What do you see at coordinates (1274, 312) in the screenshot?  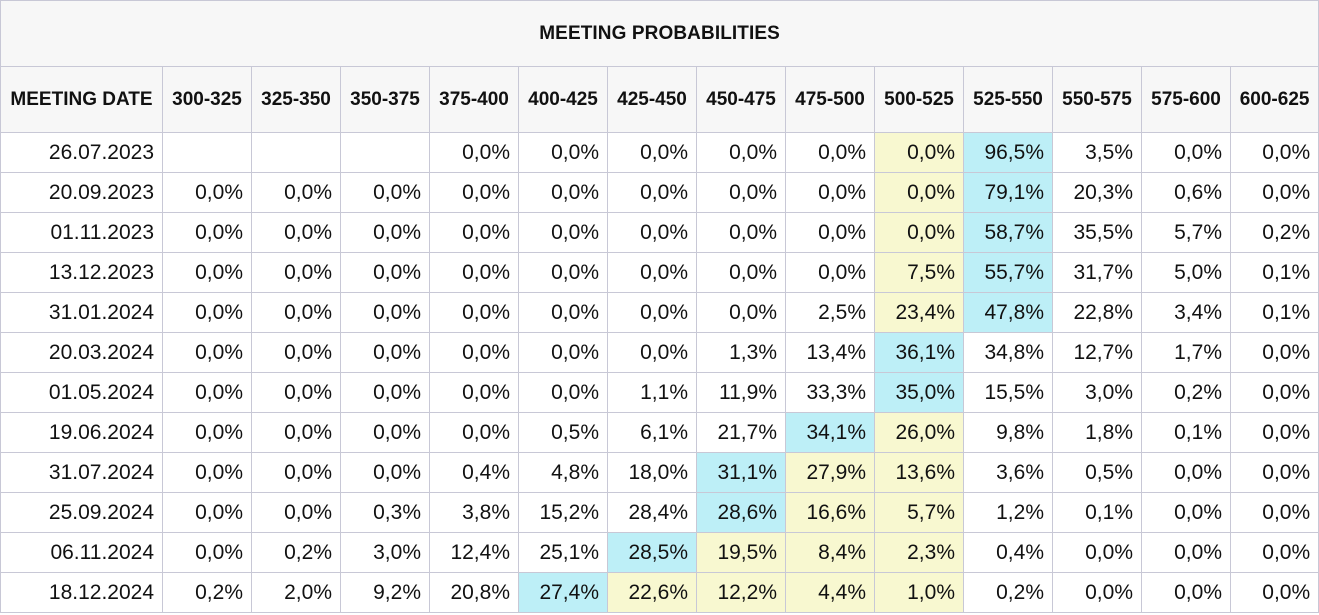 I see `probability-cell: 0,1%` at bounding box center [1274, 312].